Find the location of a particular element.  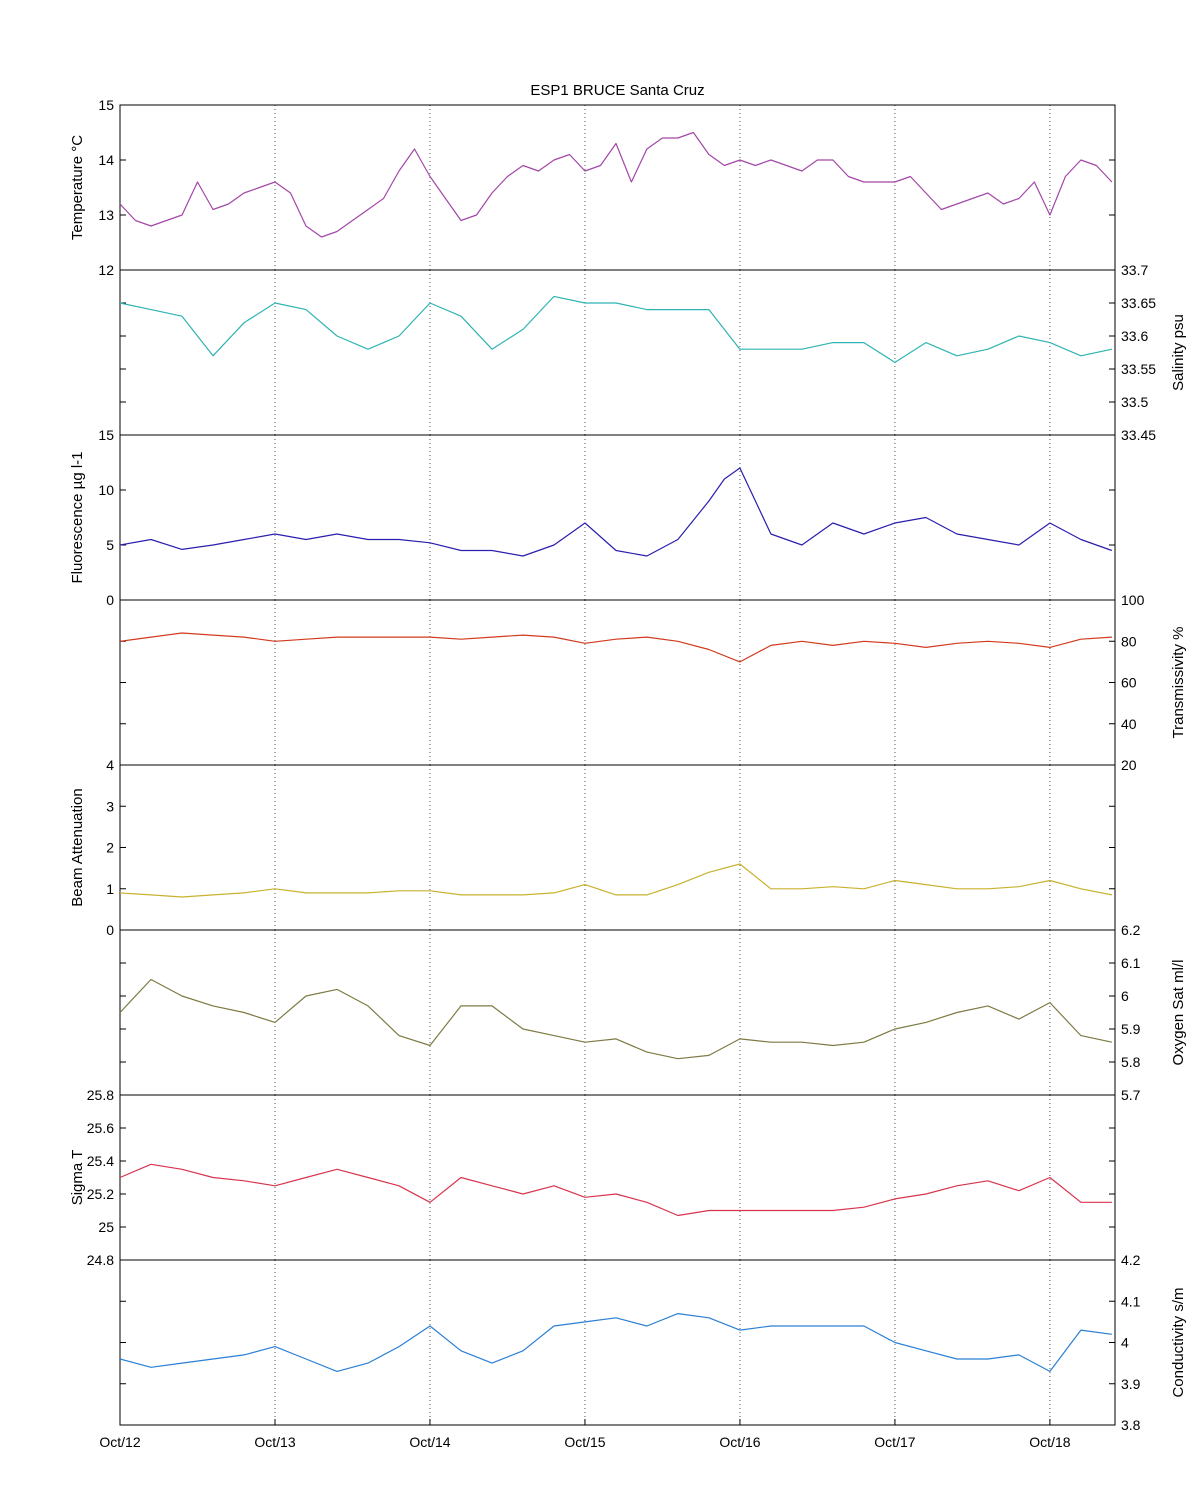

y-tick-label: 33.45 is located at coordinates (1138, 435).